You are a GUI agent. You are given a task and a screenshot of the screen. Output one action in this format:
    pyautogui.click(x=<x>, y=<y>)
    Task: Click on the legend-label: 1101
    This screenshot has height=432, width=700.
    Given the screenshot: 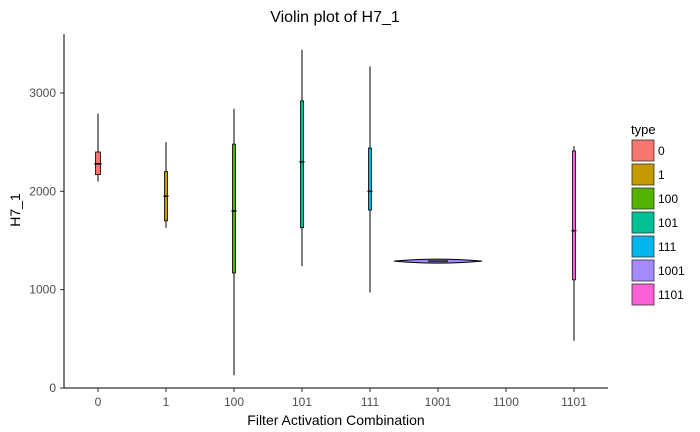 What is the action you would take?
    pyautogui.click(x=671, y=295)
    